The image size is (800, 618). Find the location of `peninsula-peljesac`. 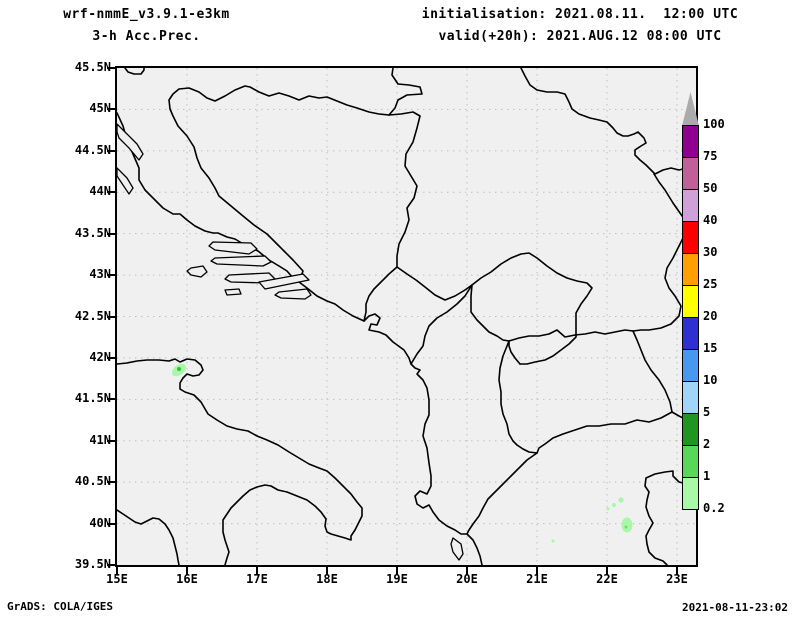

peninsula-peljesac is located at coordinates (284, 281).